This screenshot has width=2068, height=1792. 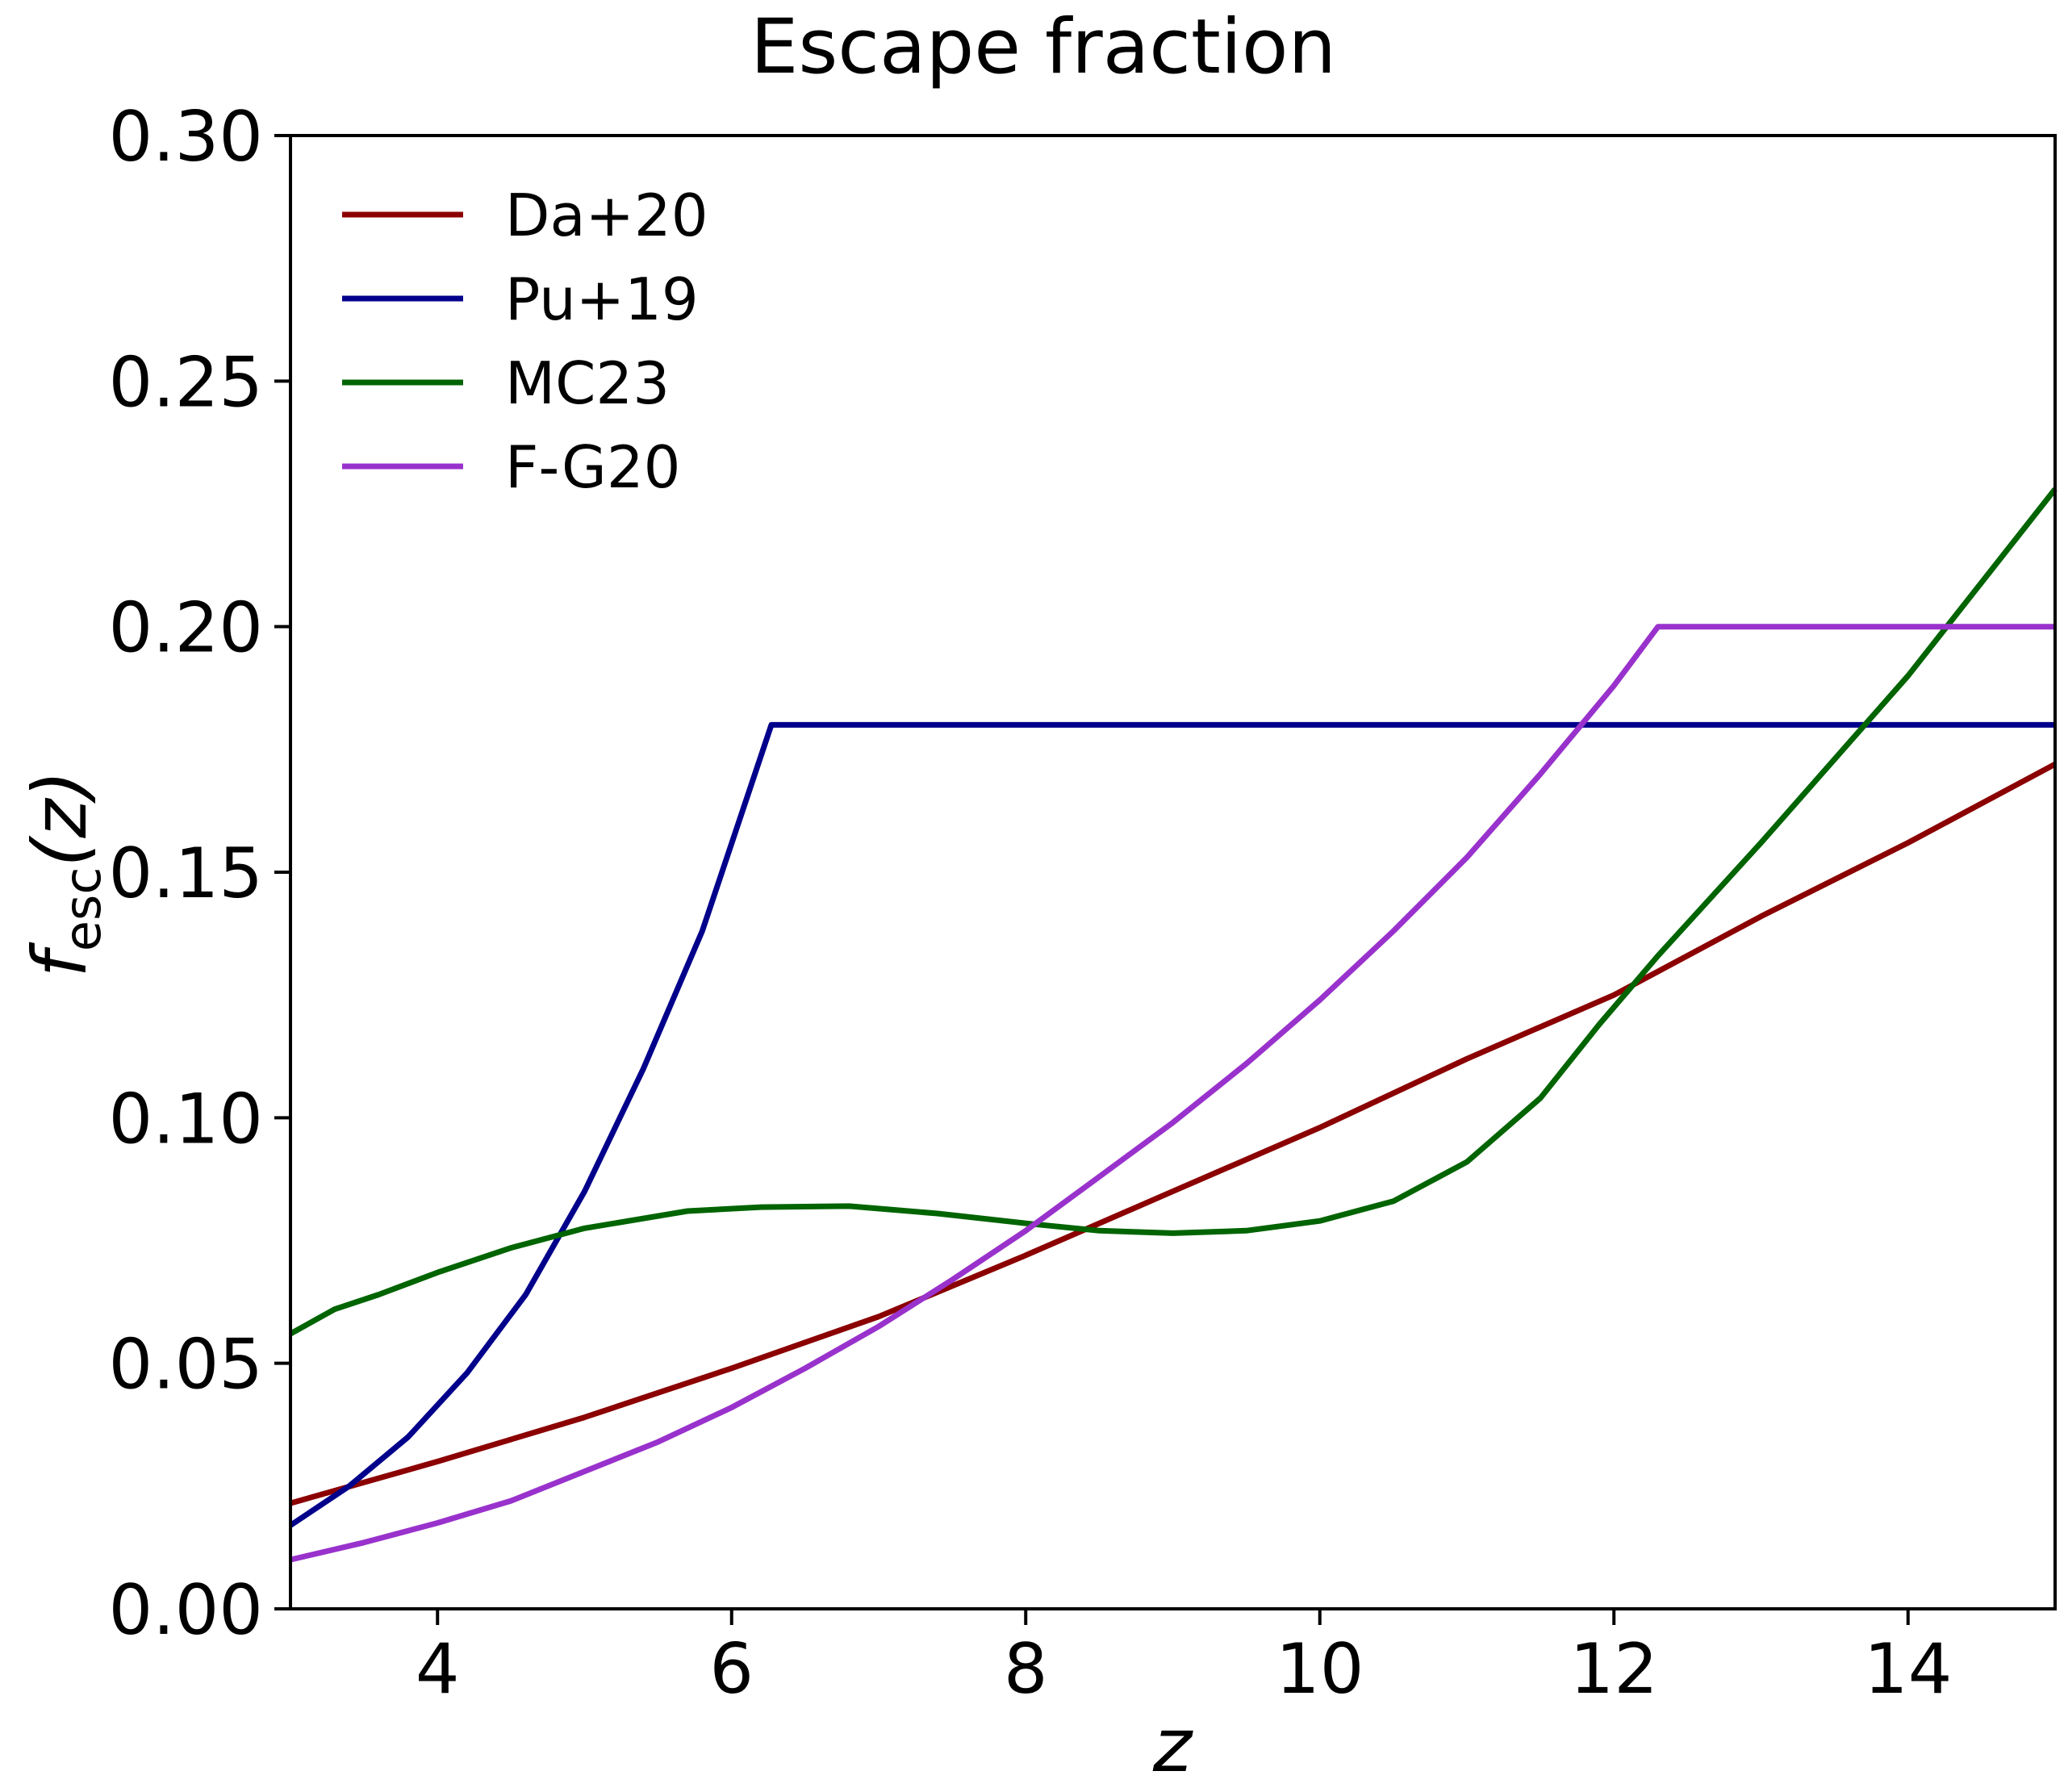 What do you see at coordinates (186, 1610) in the screenshot?
I see `y-tick-label: 0.00` at bounding box center [186, 1610].